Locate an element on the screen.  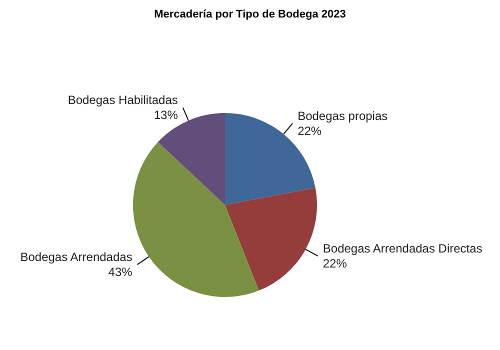
slice-label: Bodegas Habilitadas is located at coordinates (123, 100).